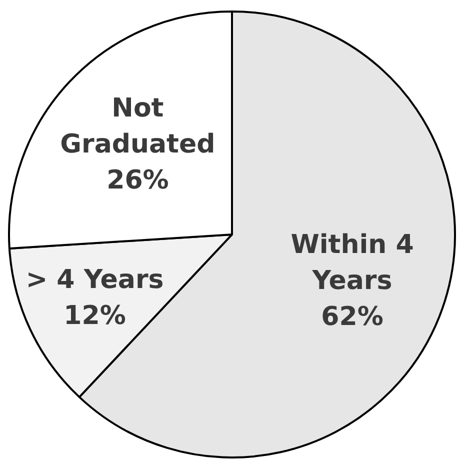 The width and height of the screenshot is (466, 473). I want to click on slice-label: Not Graduated, so click(138, 127).